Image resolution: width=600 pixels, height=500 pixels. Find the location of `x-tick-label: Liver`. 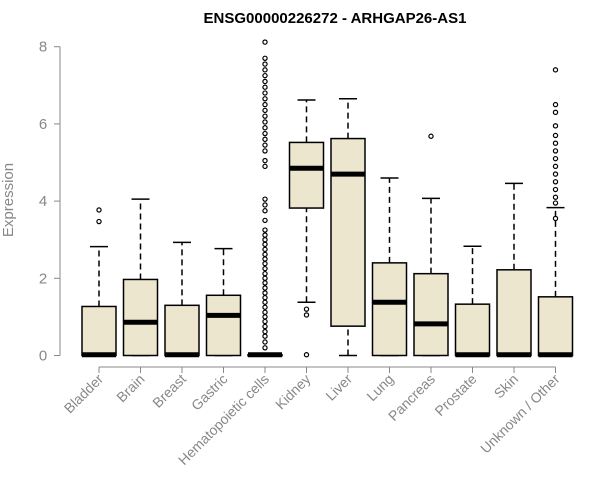

x-tick-label: Liver is located at coordinates (338, 387).